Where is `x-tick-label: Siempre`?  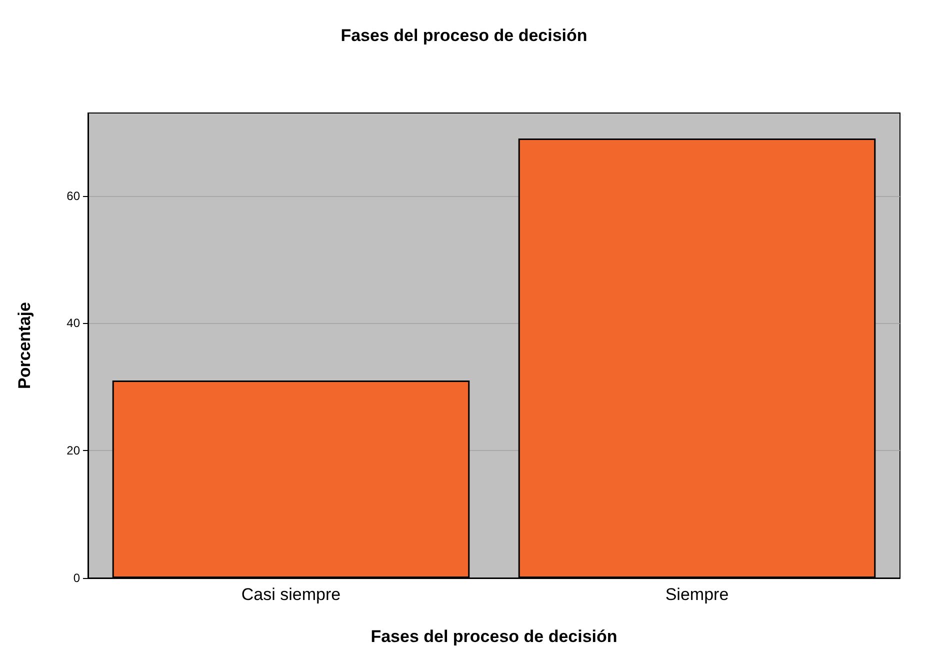
x-tick-label: Siempre is located at coordinates (697, 594).